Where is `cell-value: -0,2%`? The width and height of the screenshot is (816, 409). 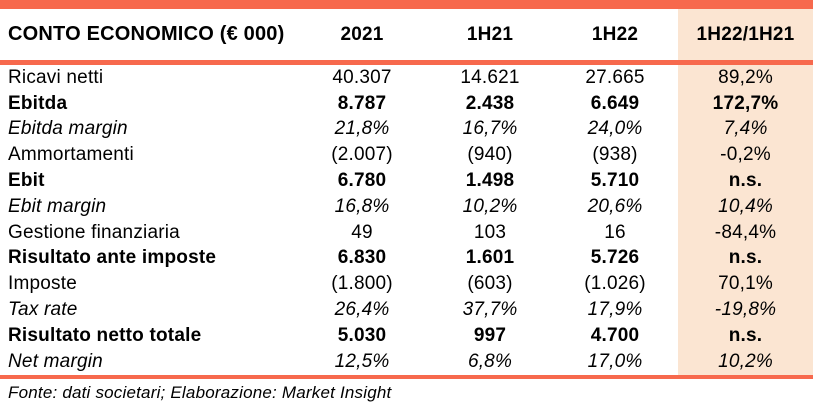
cell-value: -0,2% is located at coordinates (745, 155).